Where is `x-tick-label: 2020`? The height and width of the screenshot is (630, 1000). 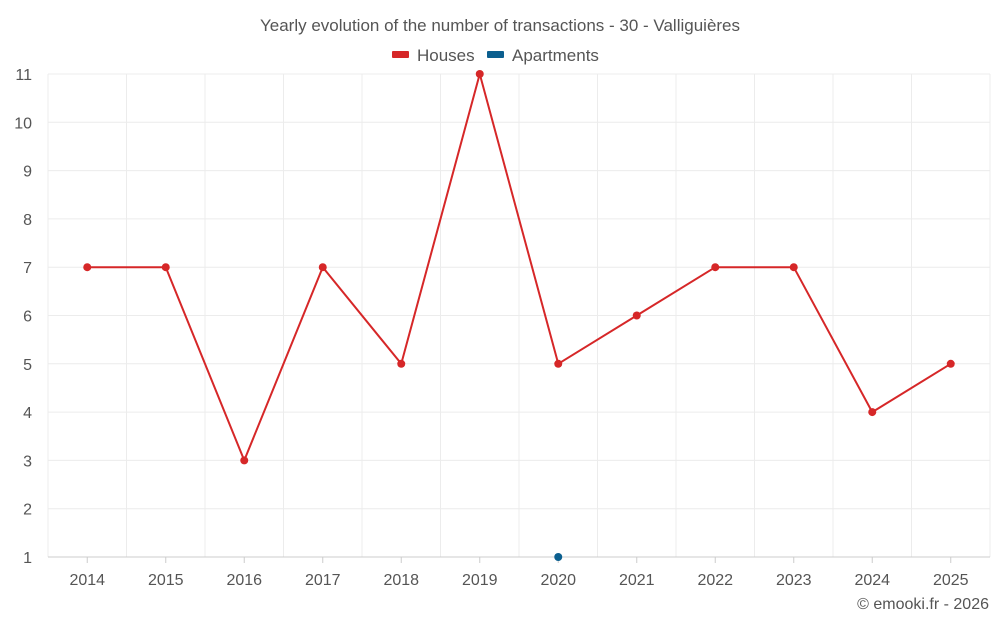
x-tick-label: 2020 is located at coordinates (558, 580).